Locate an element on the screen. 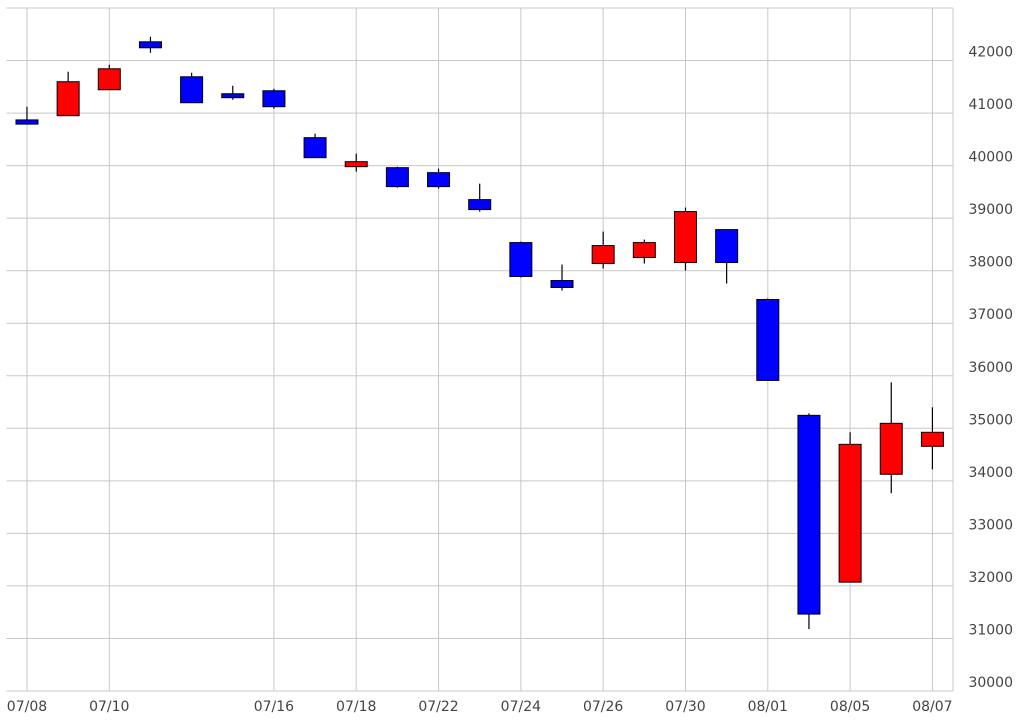  x-tick-label: 07/24 is located at coordinates (521, 707).